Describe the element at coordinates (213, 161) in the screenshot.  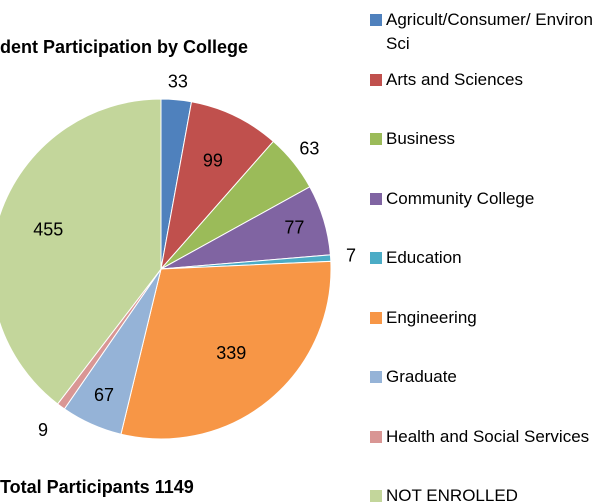
I see `data-label: 99` at that location.